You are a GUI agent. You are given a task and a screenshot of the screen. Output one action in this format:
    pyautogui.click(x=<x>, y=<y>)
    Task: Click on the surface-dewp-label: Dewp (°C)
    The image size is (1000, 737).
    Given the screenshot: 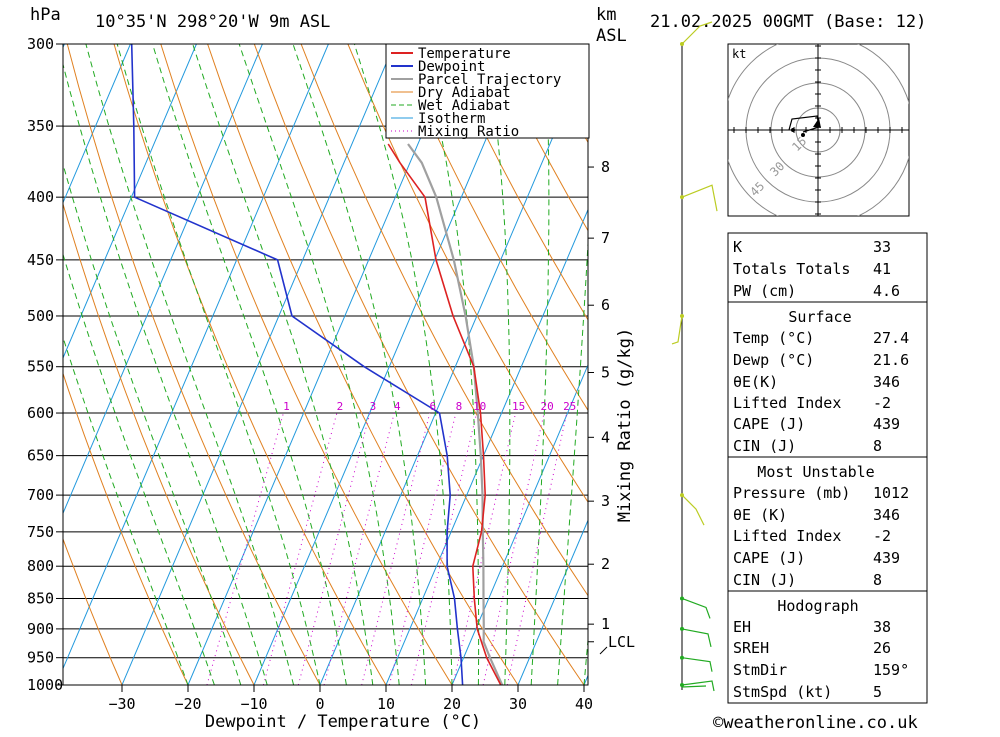 What is the action you would take?
    pyautogui.click(x=773, y=360)
    